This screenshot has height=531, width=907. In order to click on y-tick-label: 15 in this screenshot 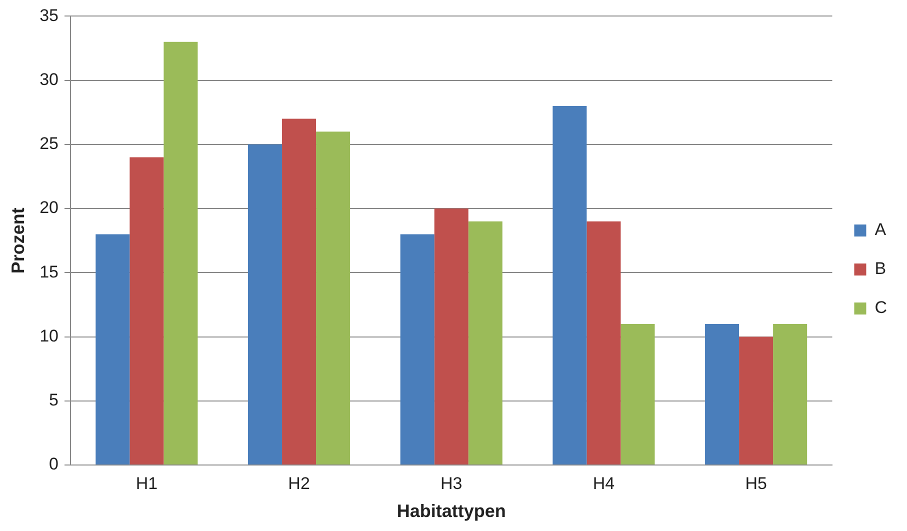, I will do `click(49, 272)`.